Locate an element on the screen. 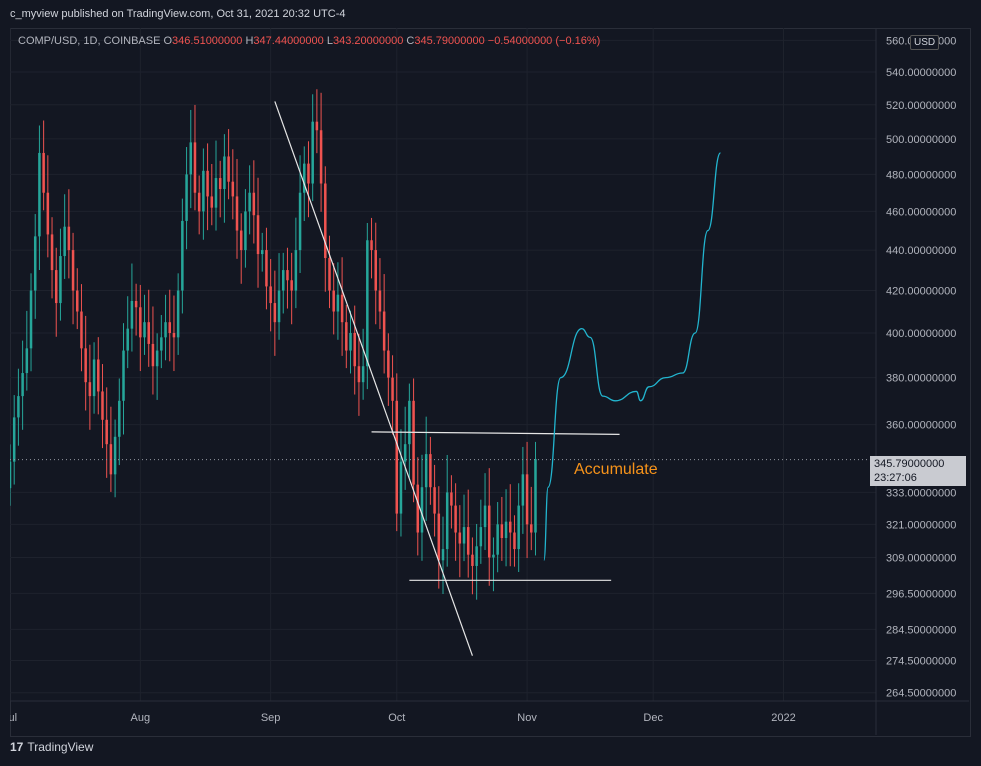 The width and height of the screenshot is (981, 766). legend-close-value: 345.79000000 is located at coordinates (449, 41).